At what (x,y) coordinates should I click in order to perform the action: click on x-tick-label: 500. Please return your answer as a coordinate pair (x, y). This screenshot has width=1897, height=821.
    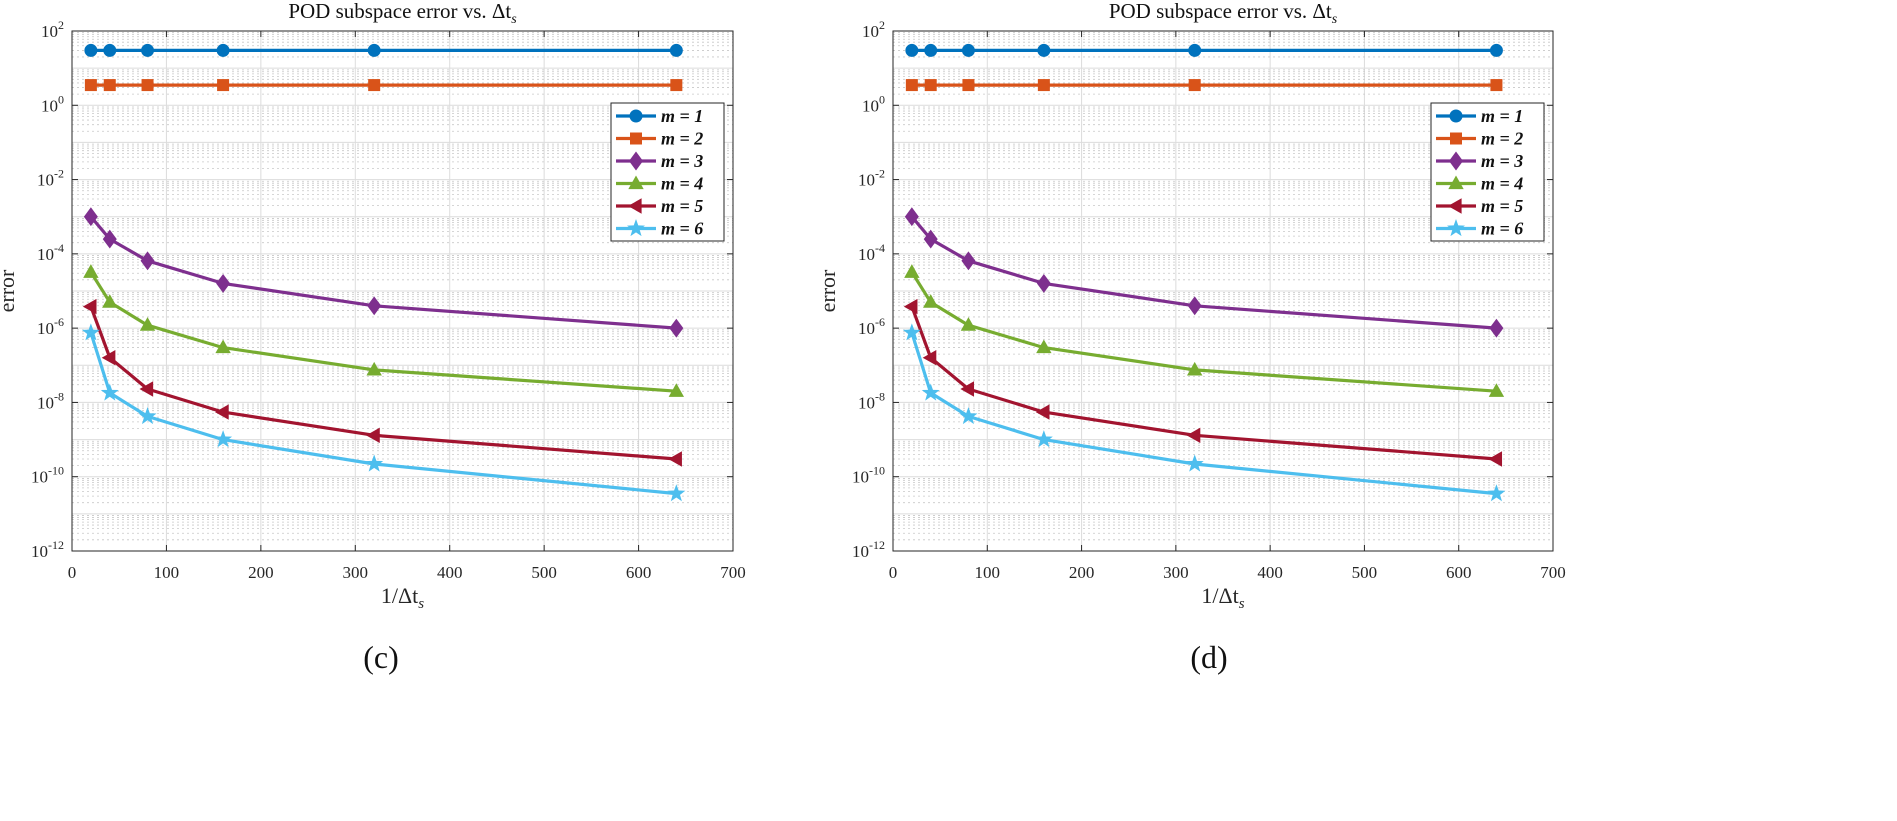
    Looking at the image, I should click on (544, 572).